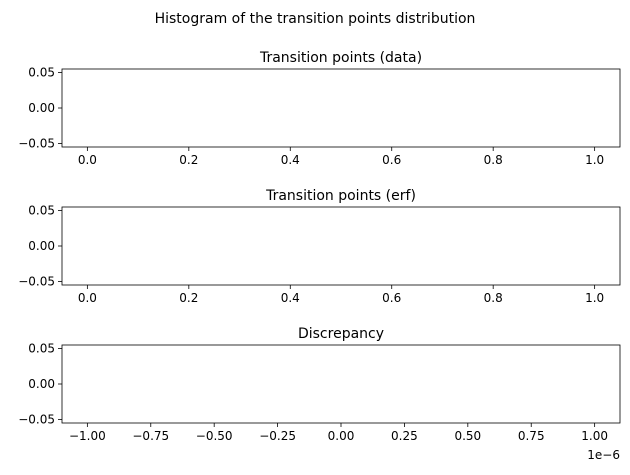  Describe the element at coordinates (277, 436) in the screenshot. I see `x-tick-label: −0.25` at that location.